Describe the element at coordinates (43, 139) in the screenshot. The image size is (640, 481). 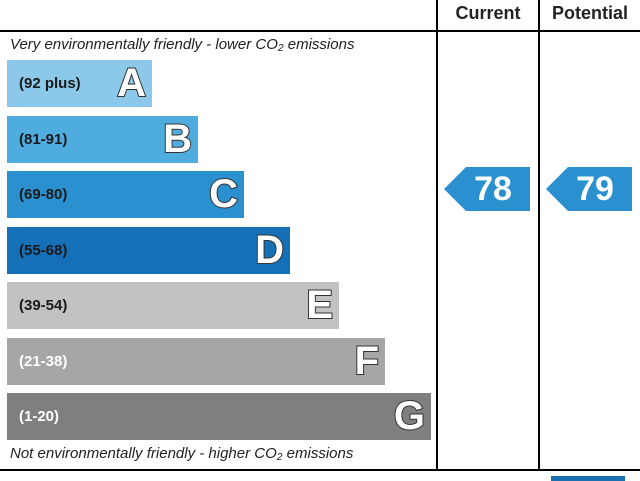
I see `band-range-label: (81-91)` at that location.